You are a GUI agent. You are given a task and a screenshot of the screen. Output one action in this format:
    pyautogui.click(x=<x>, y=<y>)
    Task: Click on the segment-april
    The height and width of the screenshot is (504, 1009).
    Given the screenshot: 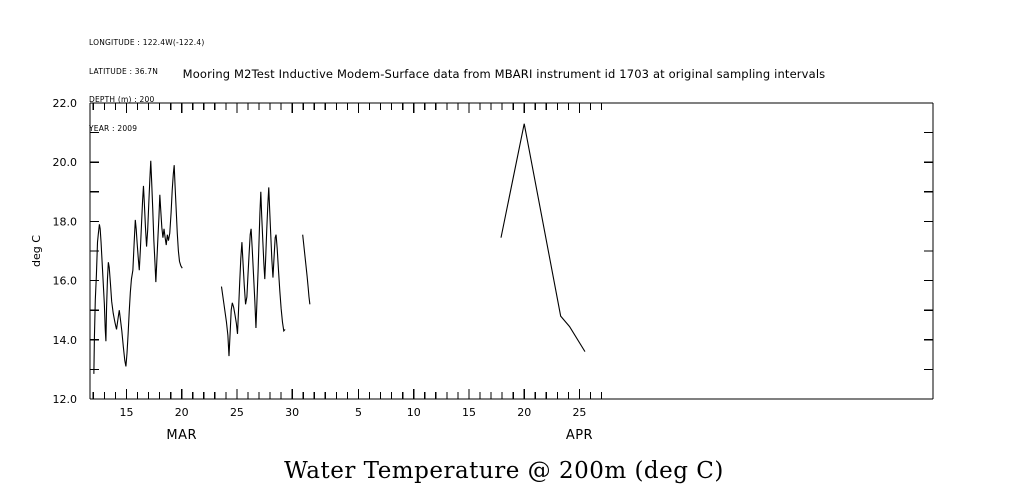 What is the action you would take?
    pyautogui.click(x=543, y=237)
    